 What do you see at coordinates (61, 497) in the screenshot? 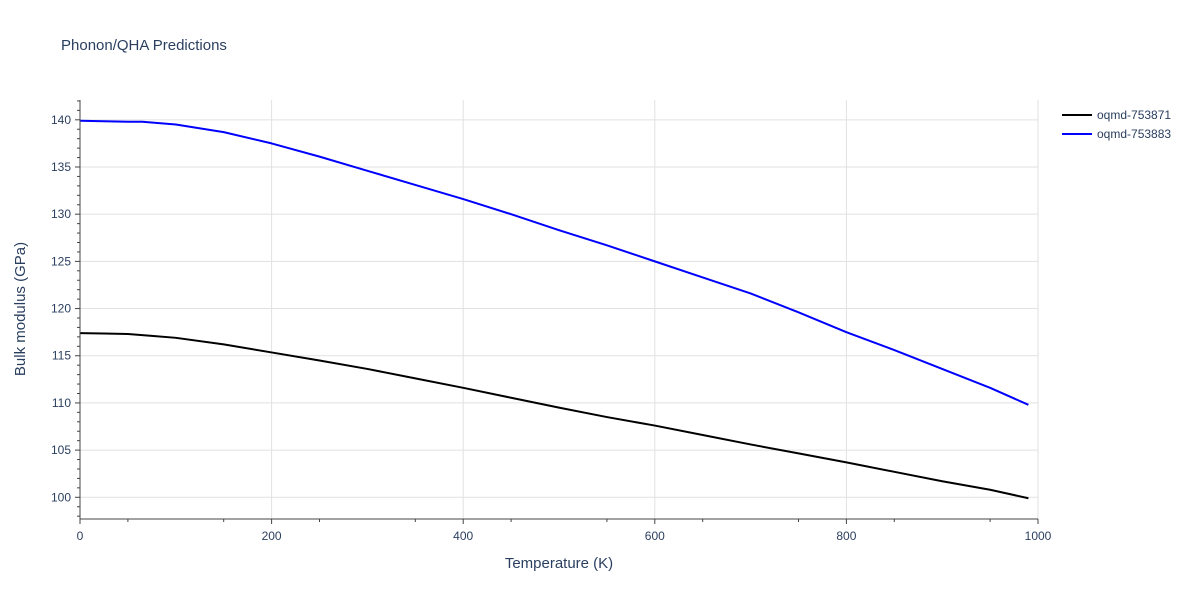
I see `y-tick-label: 100` at bounding box center [61, 497].